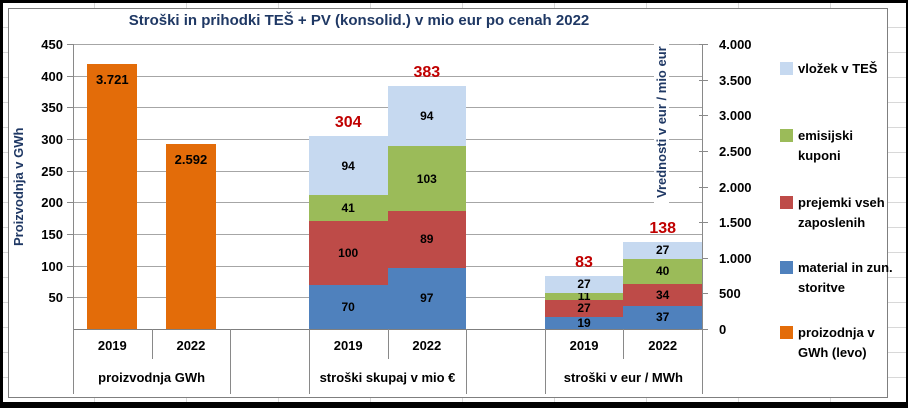 This screenshot has height=408, width=908. I want to click on right-axis-tick-label: 4.000, so click(735, 44).